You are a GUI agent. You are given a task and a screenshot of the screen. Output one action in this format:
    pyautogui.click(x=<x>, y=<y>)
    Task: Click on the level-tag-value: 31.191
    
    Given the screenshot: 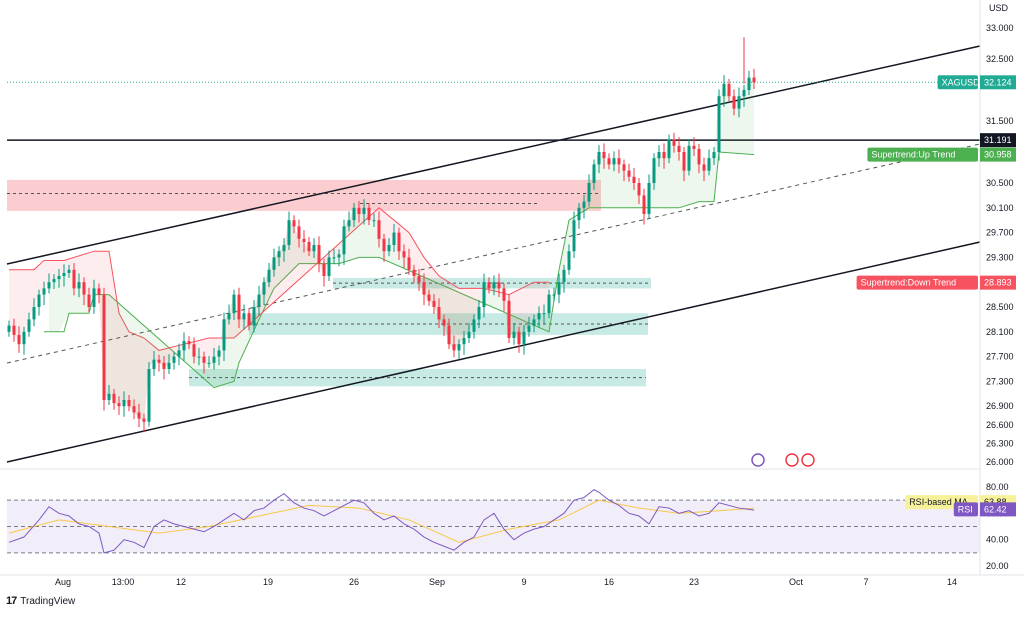 What is the action you would take?
    pyautogui.click(x=998, y=140)
    